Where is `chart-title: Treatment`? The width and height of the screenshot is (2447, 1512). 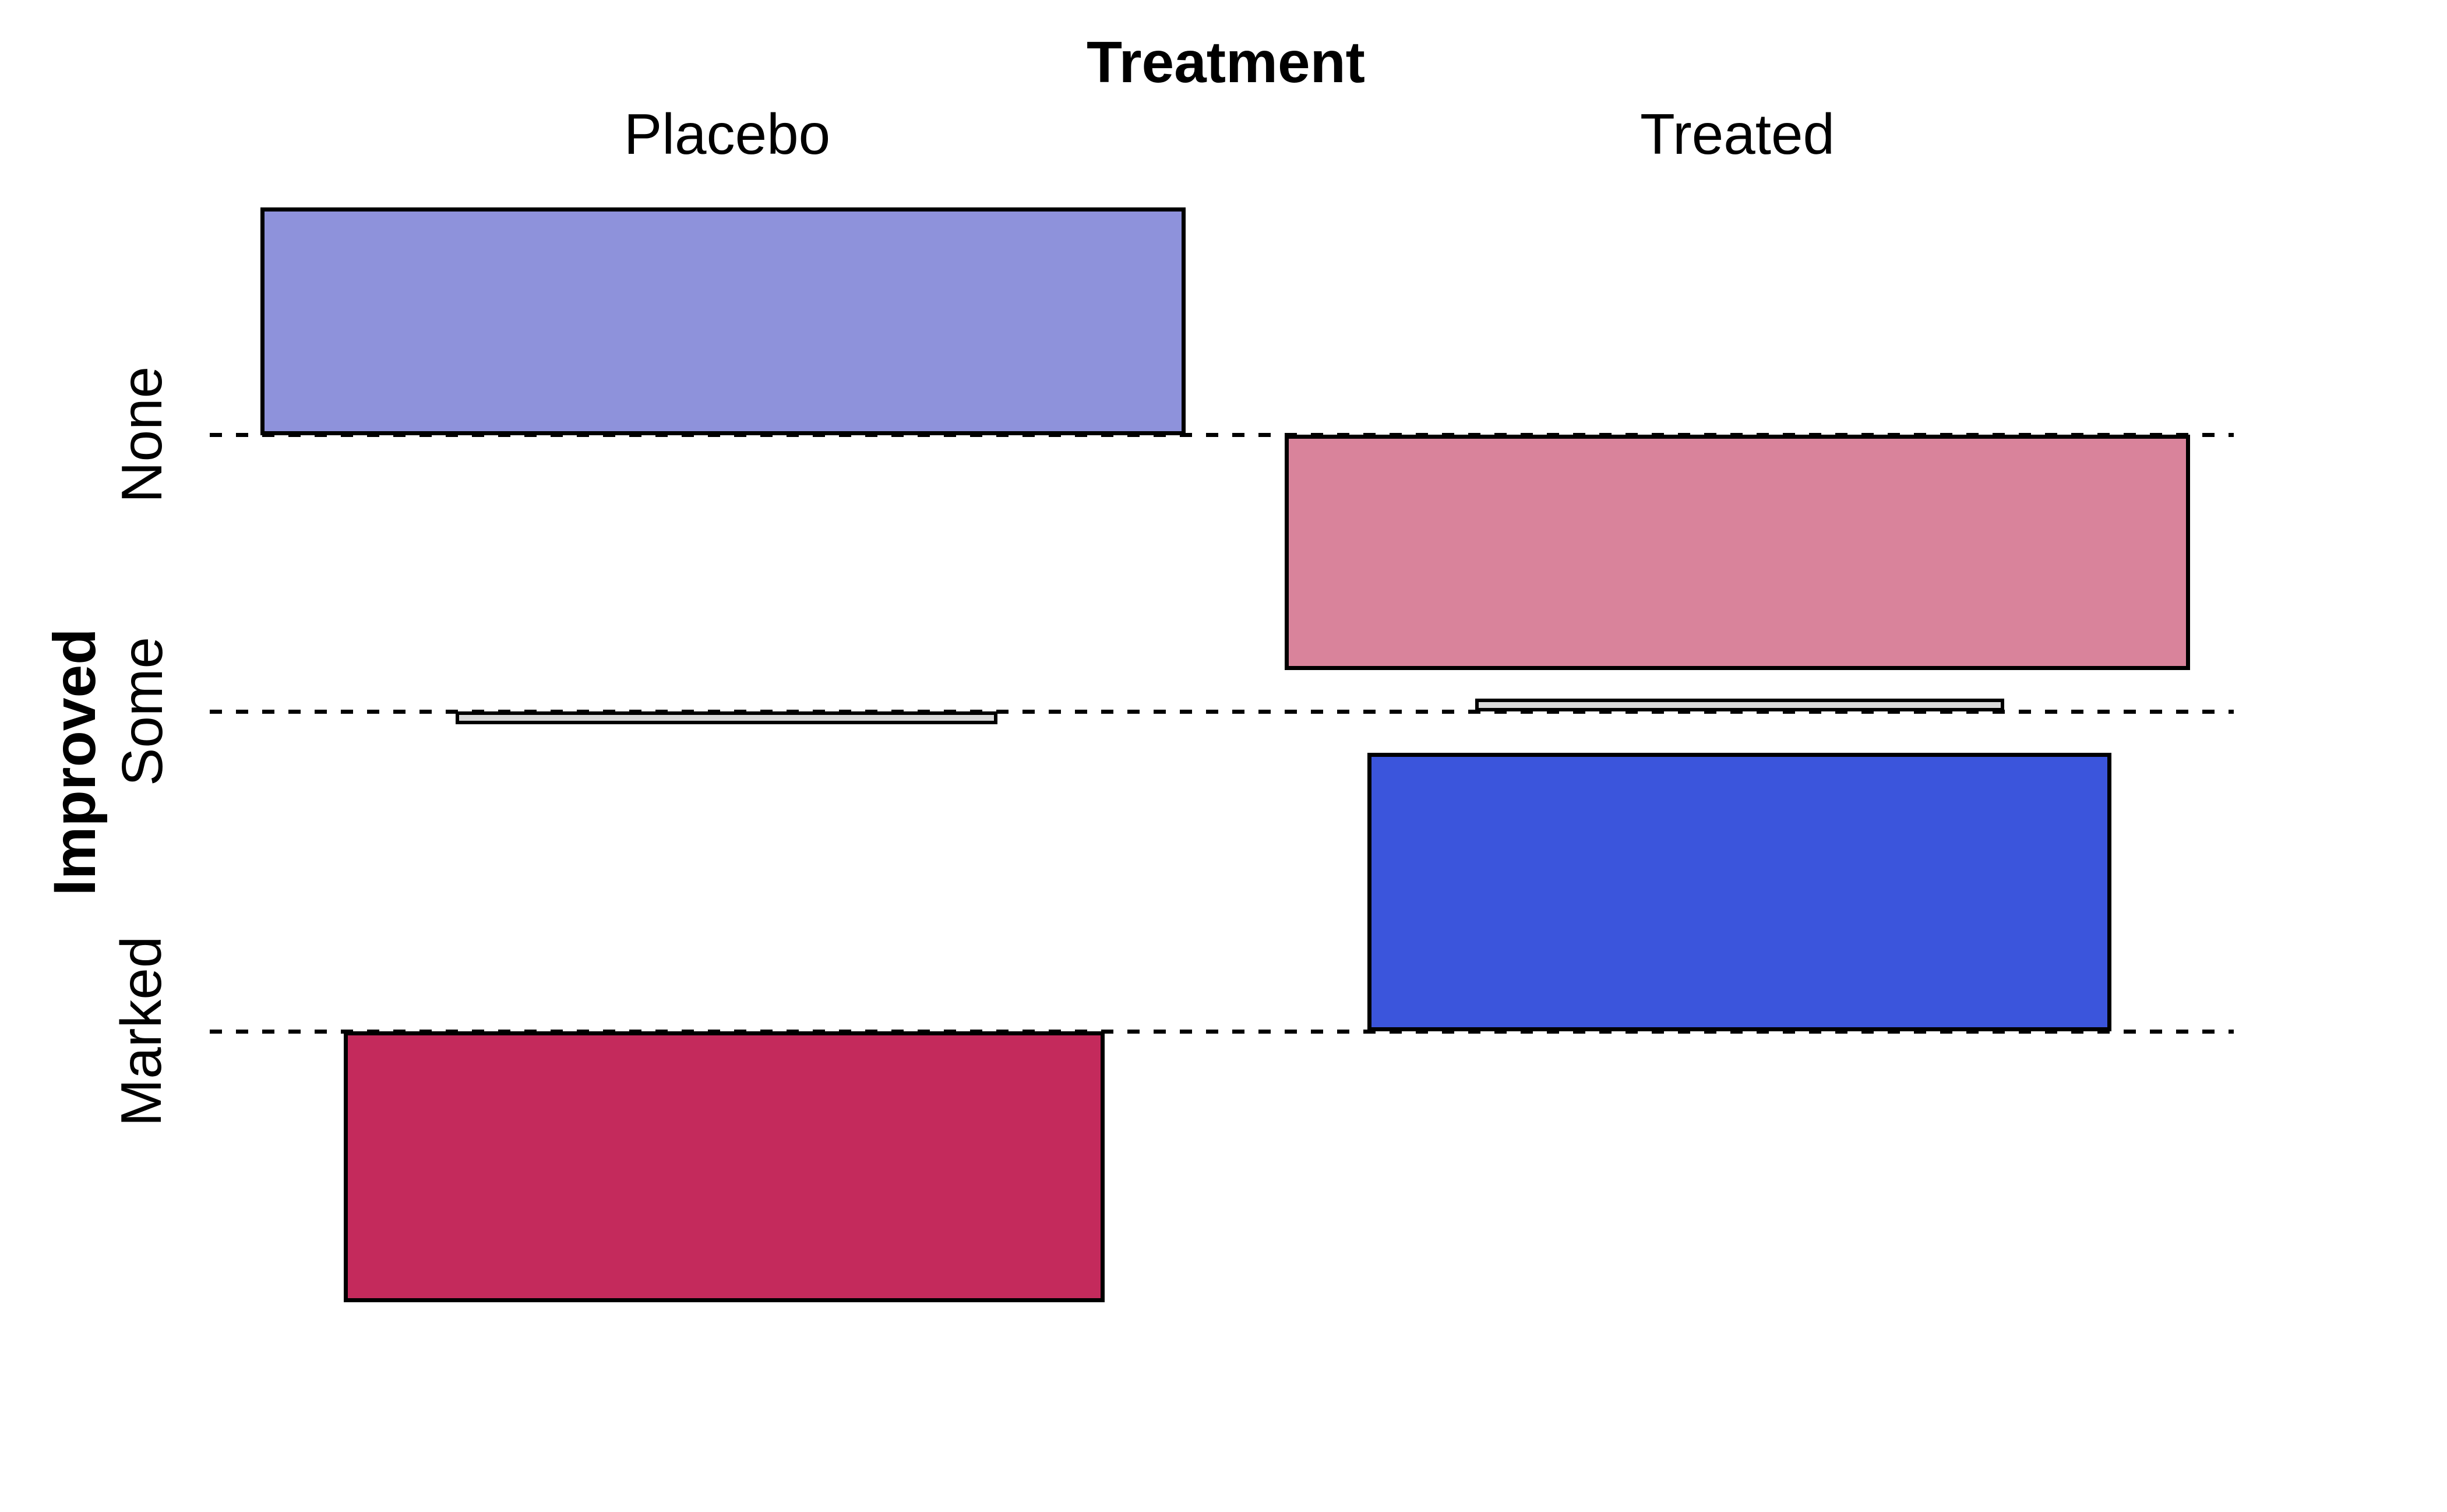
chart-title: Treatment is located at coordinates (1226, 62).